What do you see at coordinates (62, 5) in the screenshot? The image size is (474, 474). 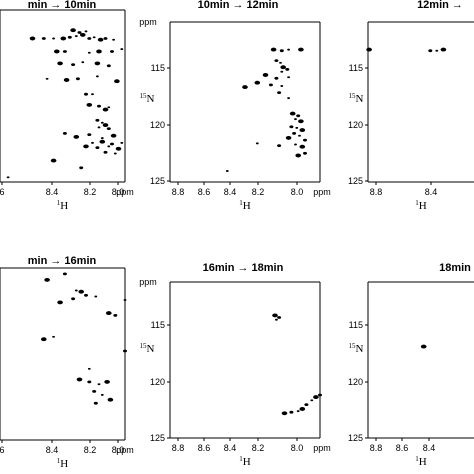 I see `panel-1-title: min → 10min` at bounding box center [62, 5].